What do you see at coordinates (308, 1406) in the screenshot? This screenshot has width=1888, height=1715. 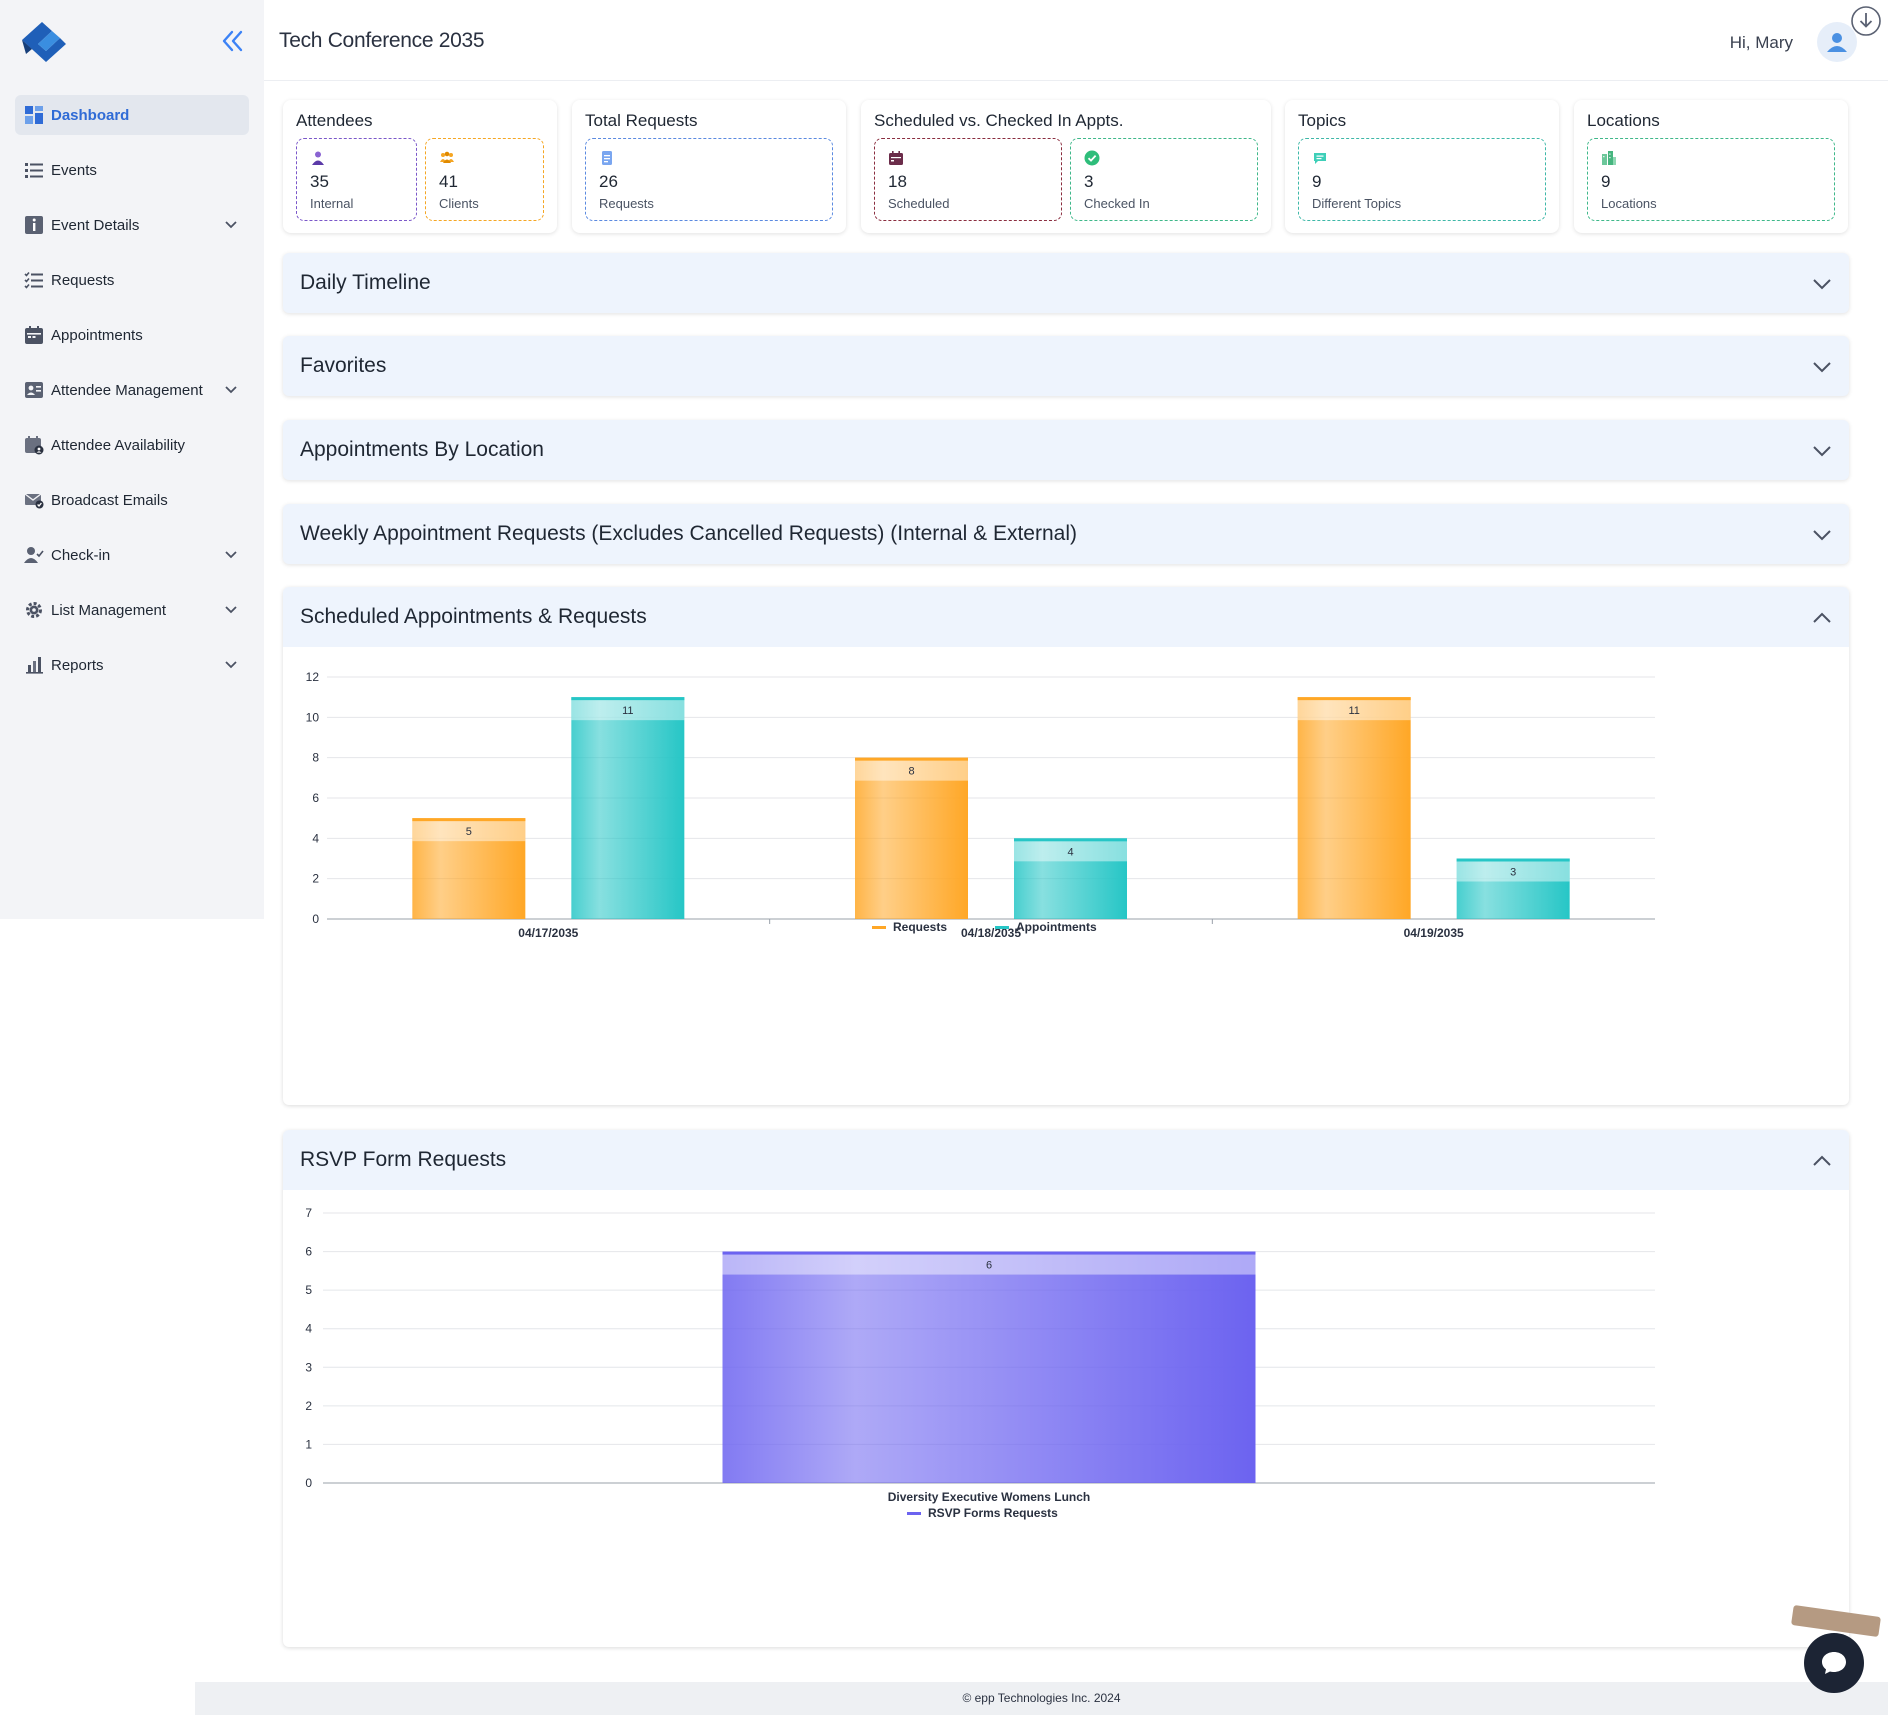 I see `y-tick-label: 2` at bounding box center [308, 1406].